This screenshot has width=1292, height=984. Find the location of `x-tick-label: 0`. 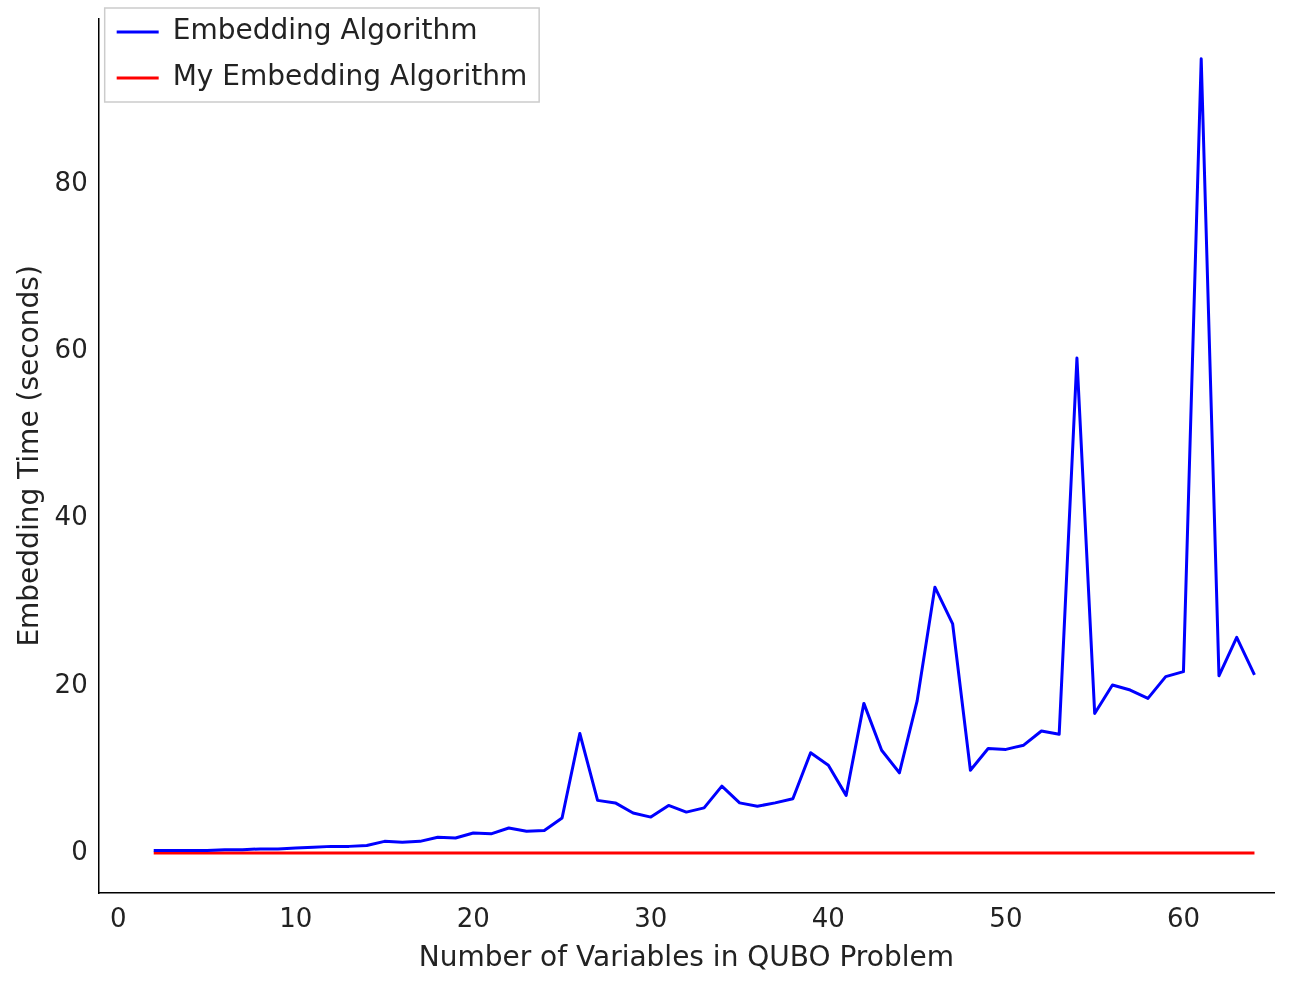

x-tick-label: 0 is located at coordinates (118, 917).